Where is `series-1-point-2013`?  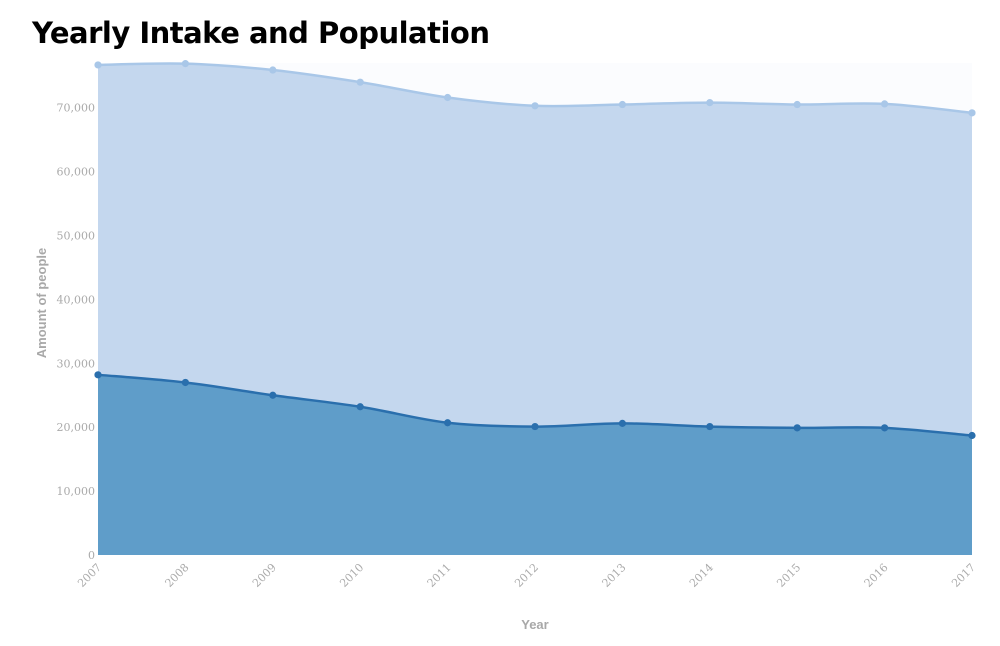 series-1-point-2013 is located at coordinates (622, 104).